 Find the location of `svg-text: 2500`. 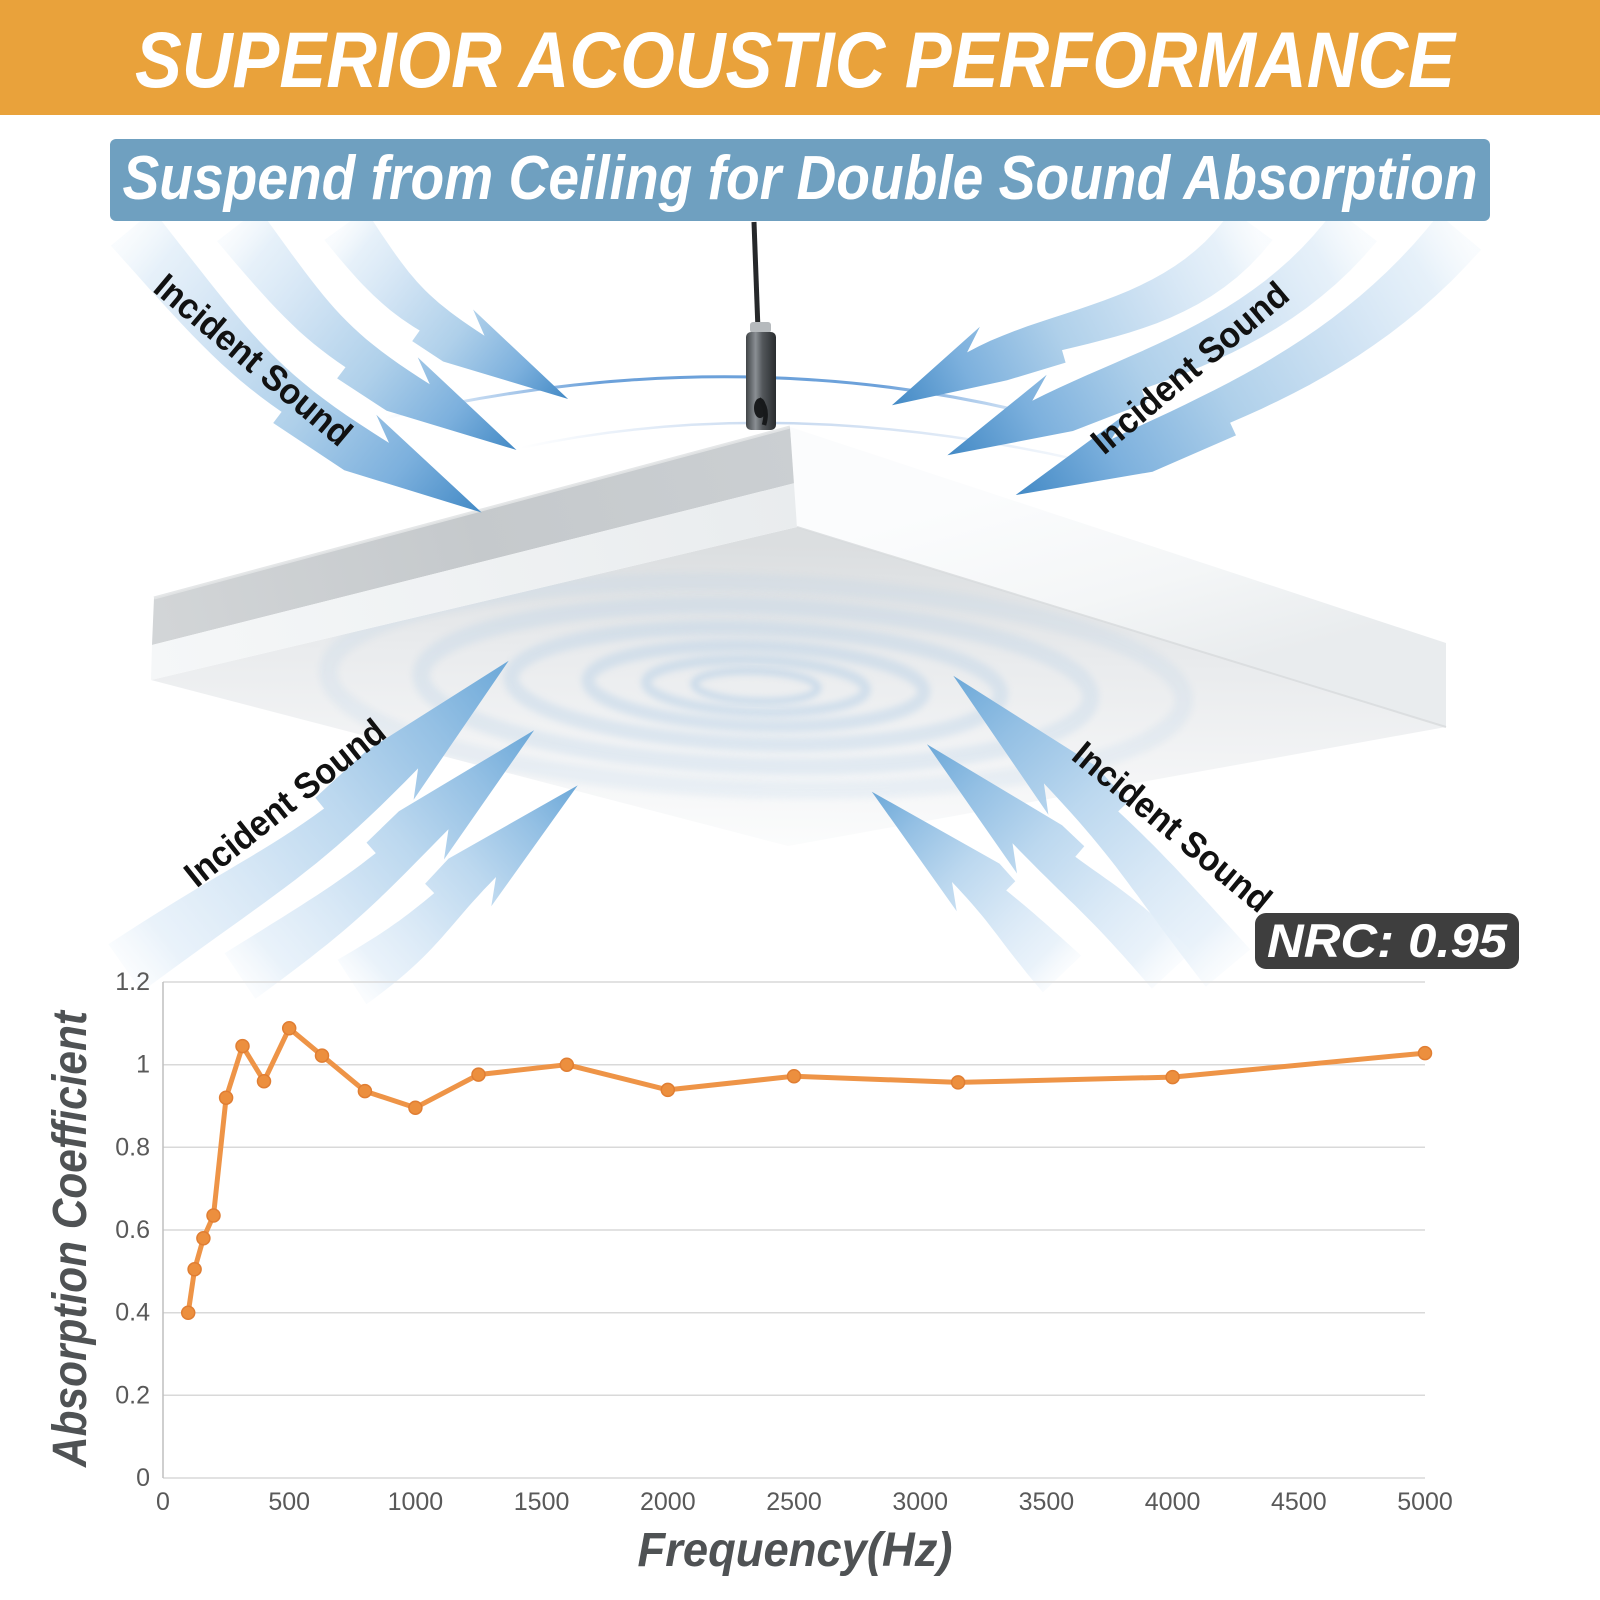

svg-text: 2500 is located at coordinates (794, 1502).